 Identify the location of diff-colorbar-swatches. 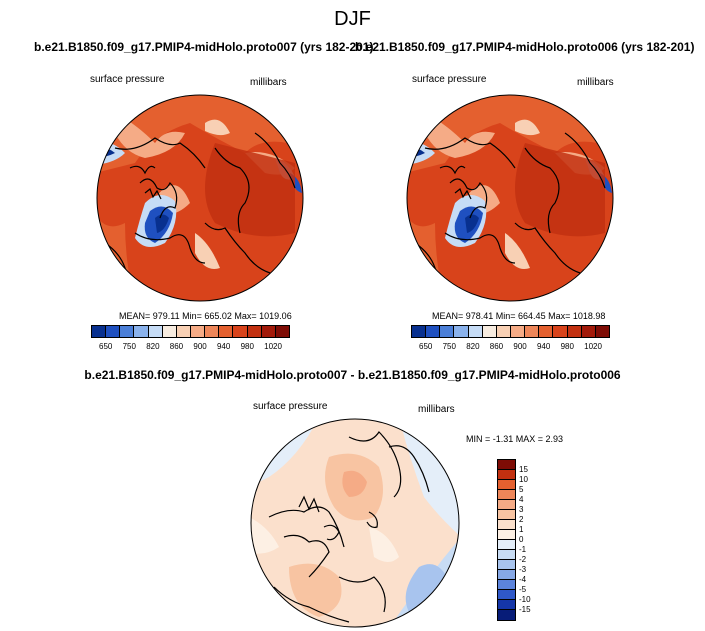
(506, 540).